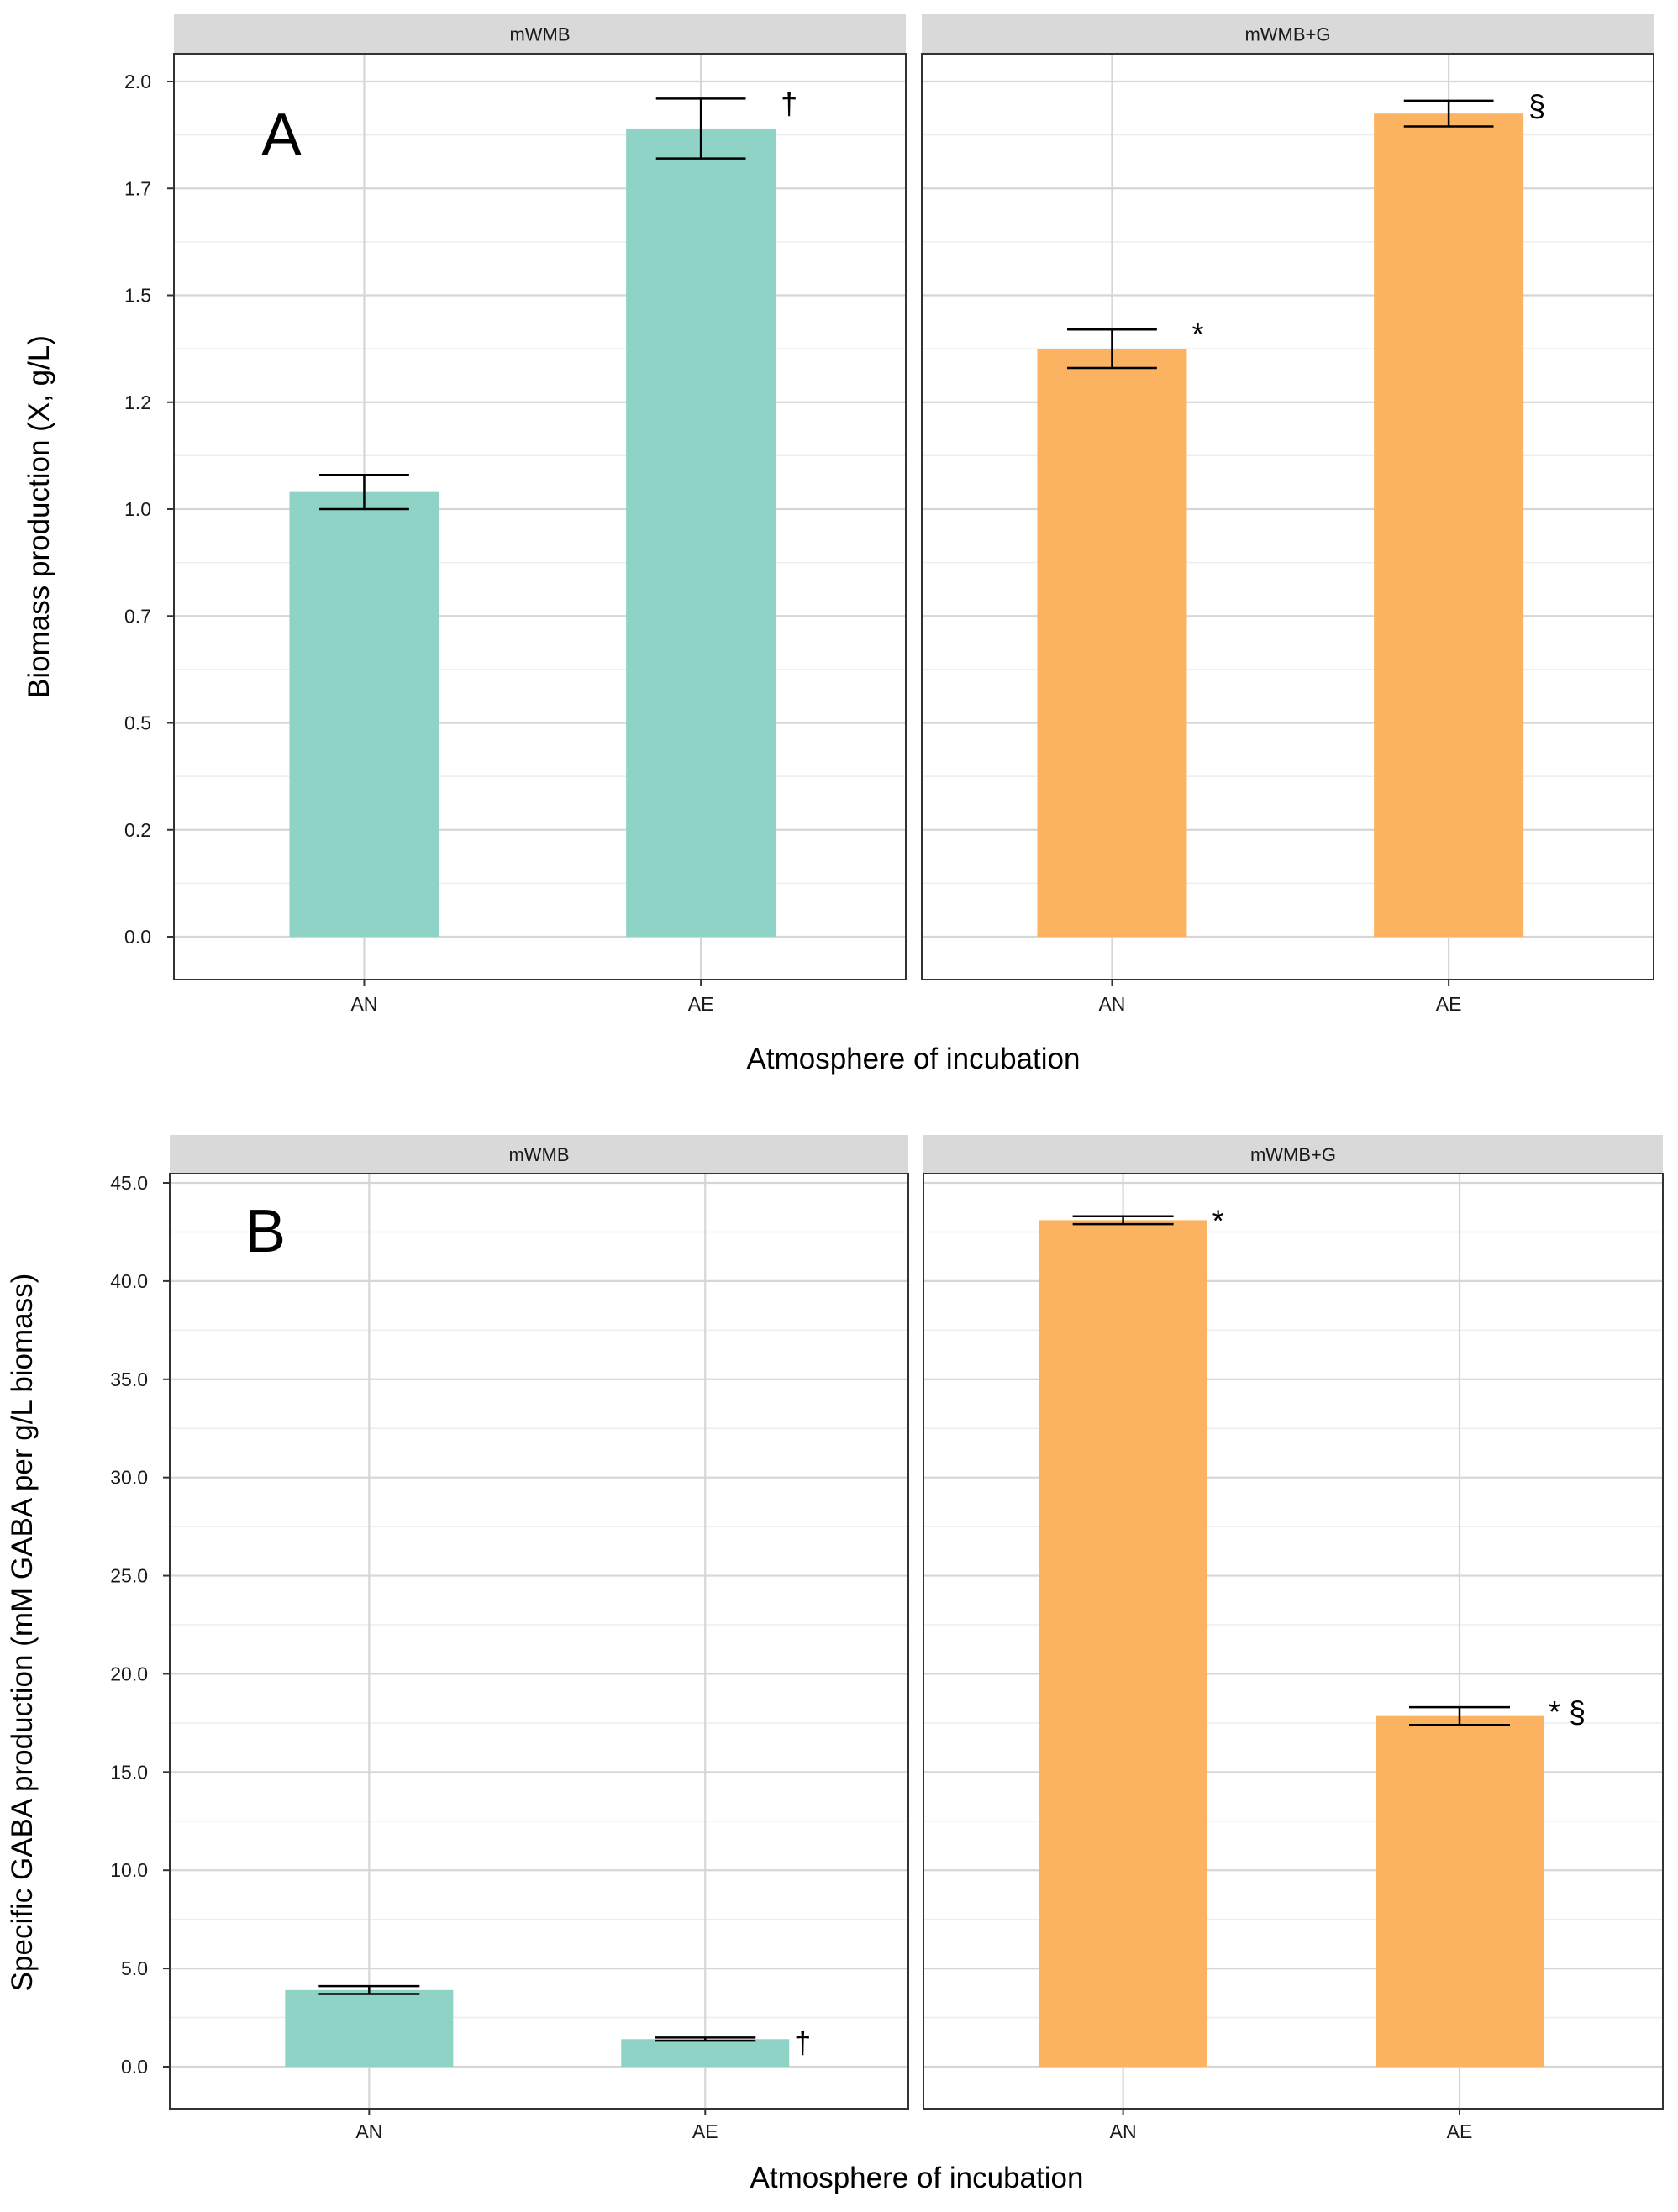 The height and width of the screenshot is (2212, 1678). Describe the element at coordinates (1567, 1711) in the screenshot. I see `significance-marker: * §` at that location.